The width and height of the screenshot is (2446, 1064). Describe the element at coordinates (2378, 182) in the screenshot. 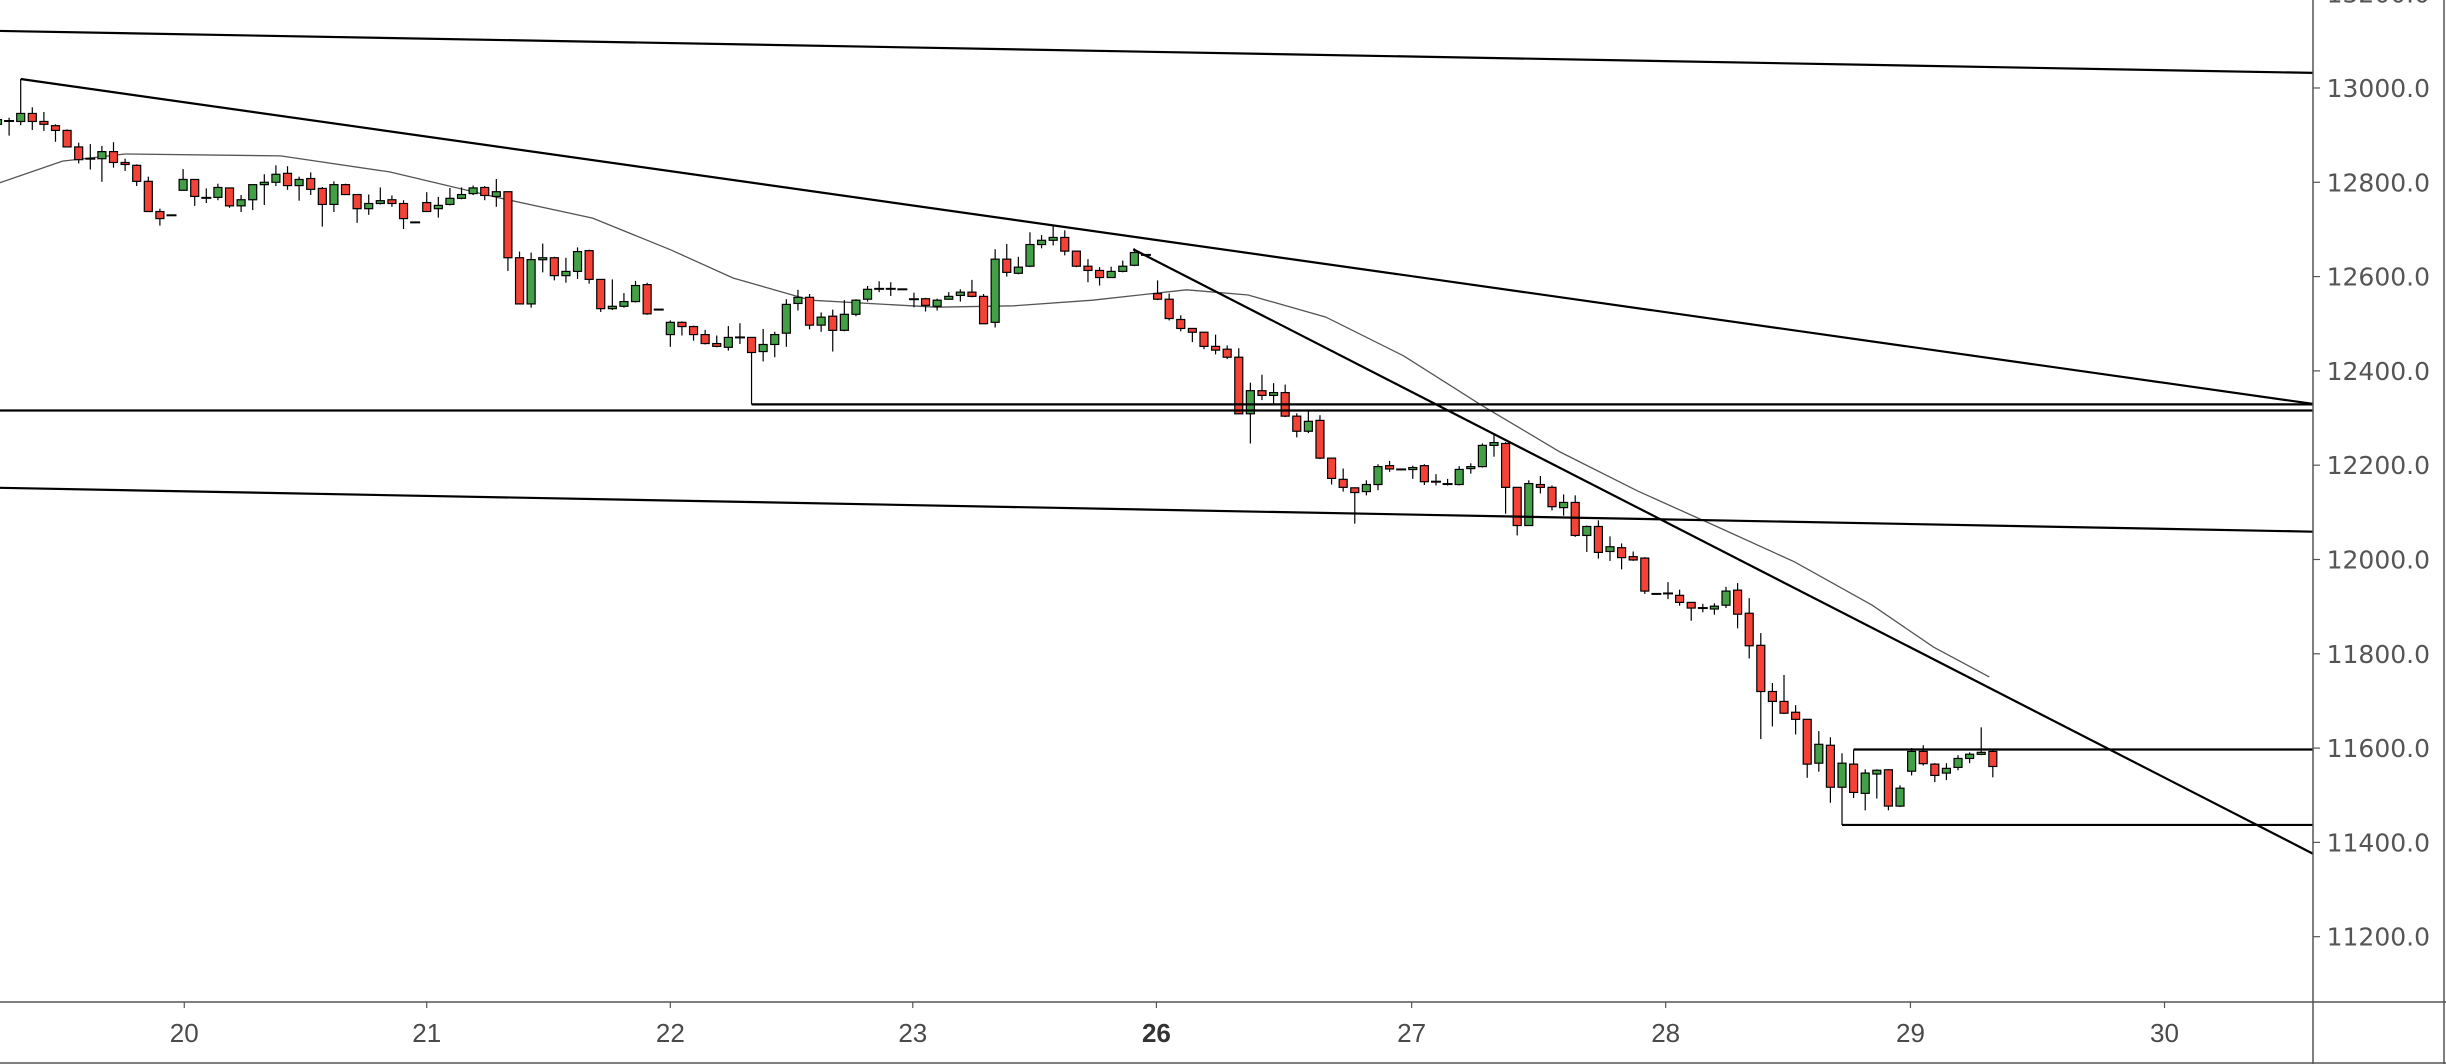

I see `price-tick-label: 12800.0` at that location.